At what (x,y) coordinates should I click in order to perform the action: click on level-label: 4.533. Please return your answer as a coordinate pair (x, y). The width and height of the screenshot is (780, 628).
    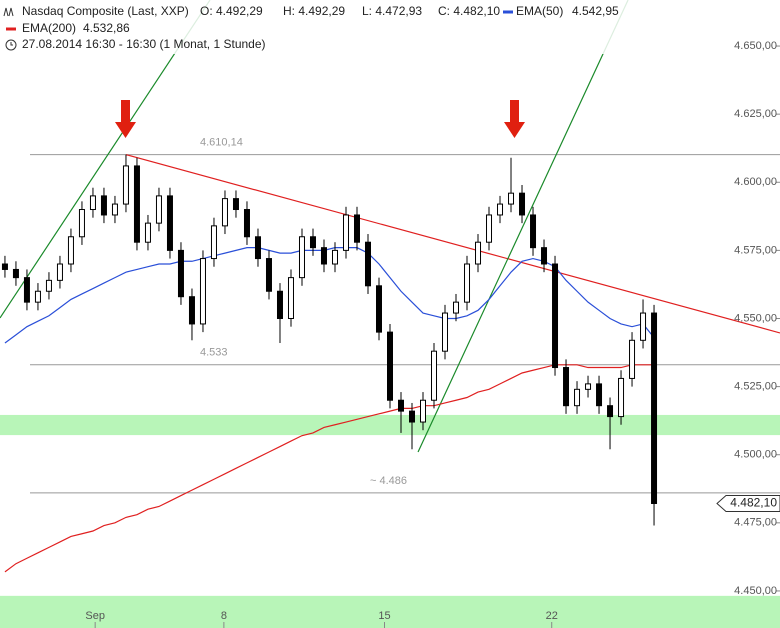
    Looking at the image, I should click on (214, 353).